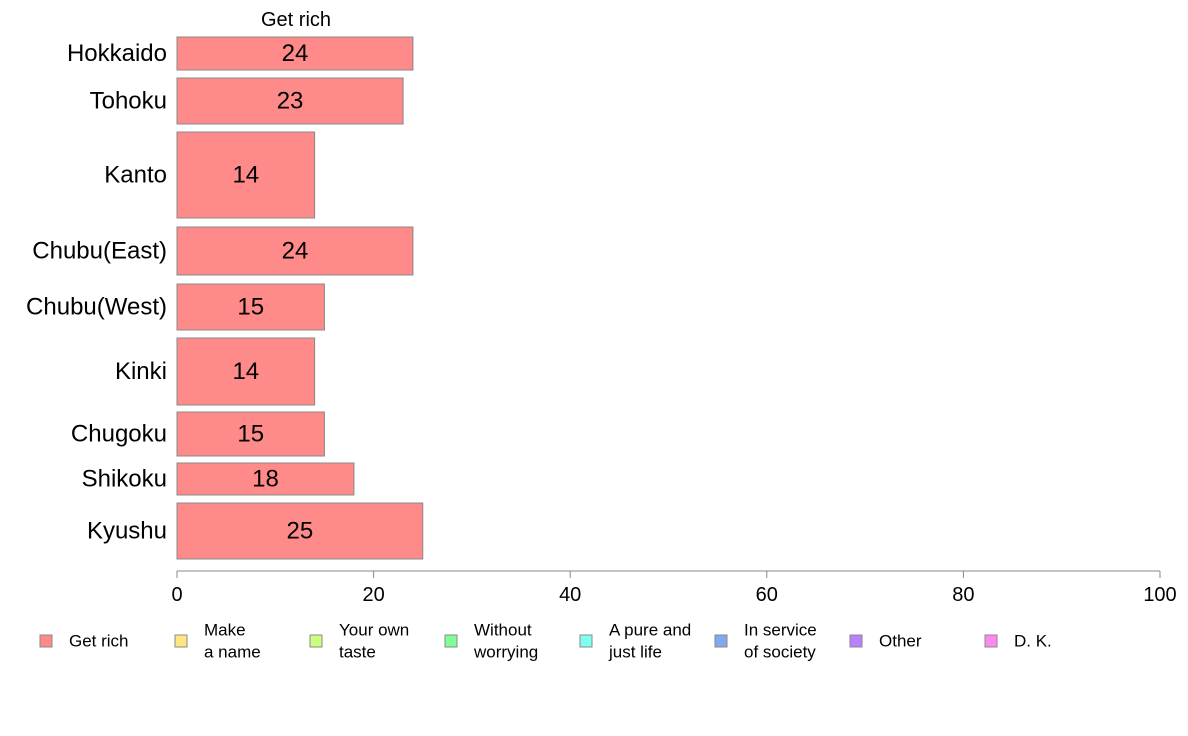 The height and width of the screenshot is (736, 1188). I want to click on category-label-hokkaido: Hokkaido, so click(117, 53).